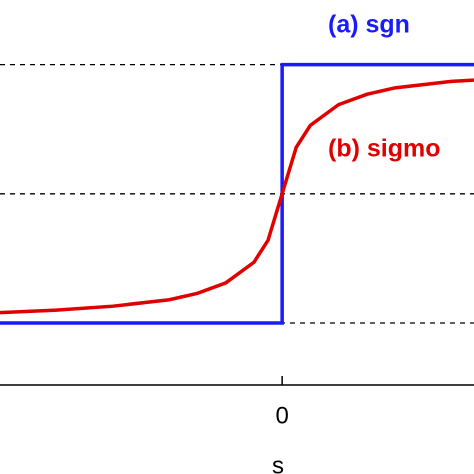 This screenshot has height=474, width=474. I want to click on x-tick-label: 0, so click(281, 415).